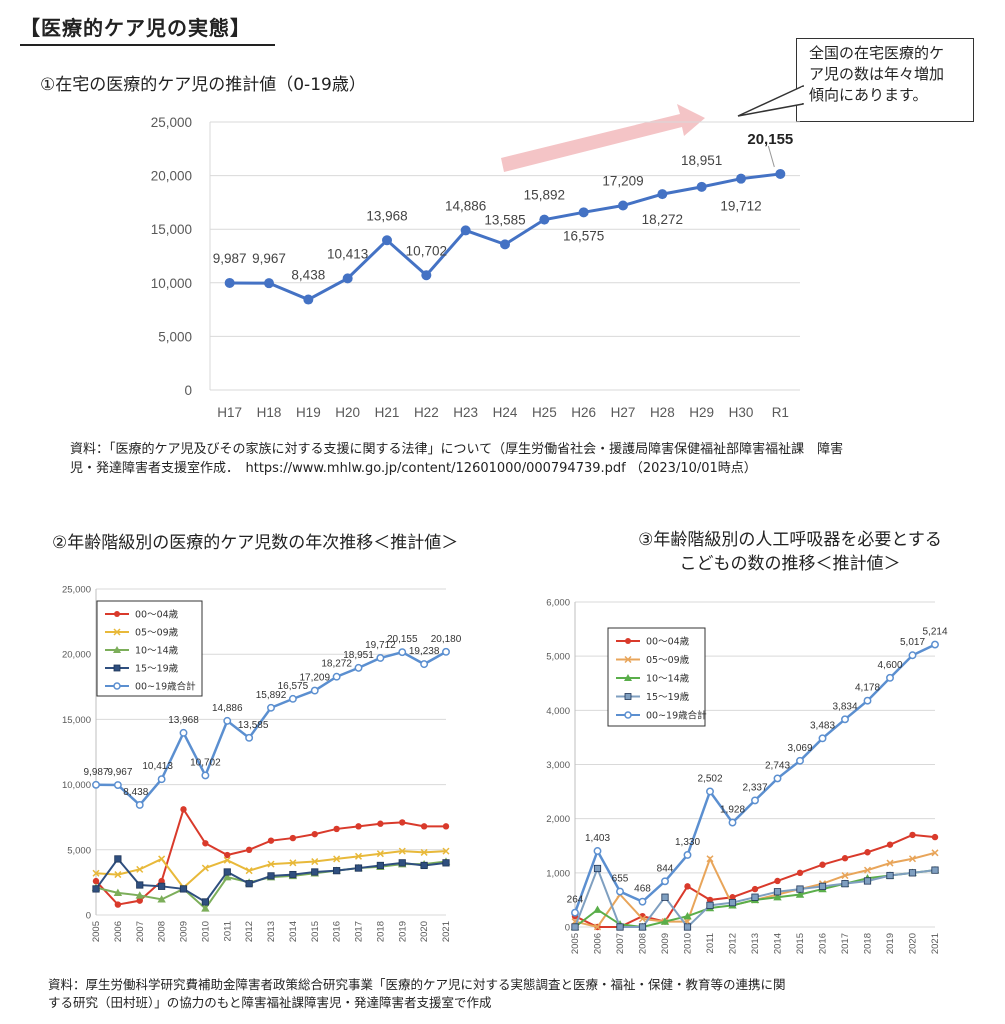  Describe the element at coordinates (822, 725) in the screenshot. I see `data-label: 3,483` at that location.